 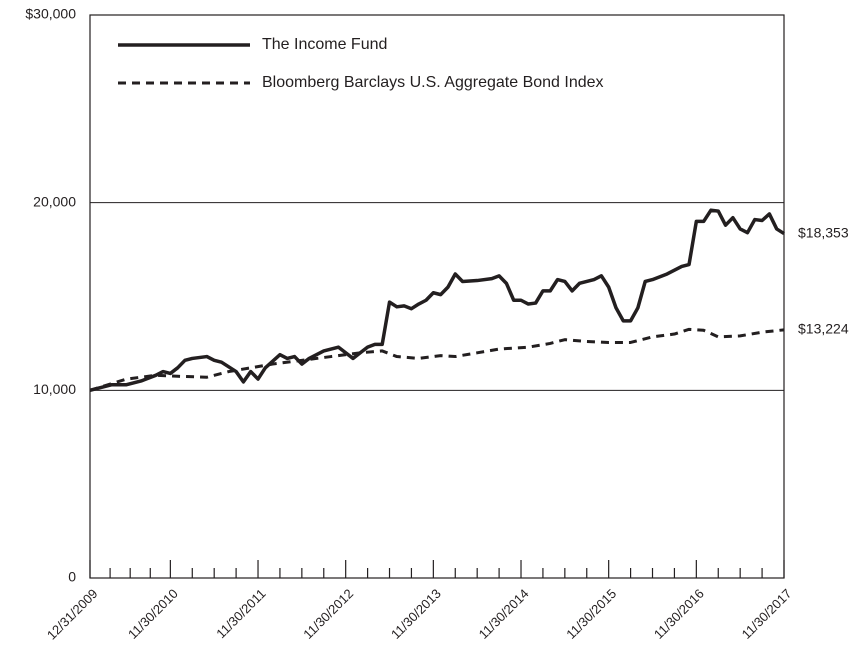 I want to click on x-tick-label: 11/30/2013, so click(x=416, y=614).